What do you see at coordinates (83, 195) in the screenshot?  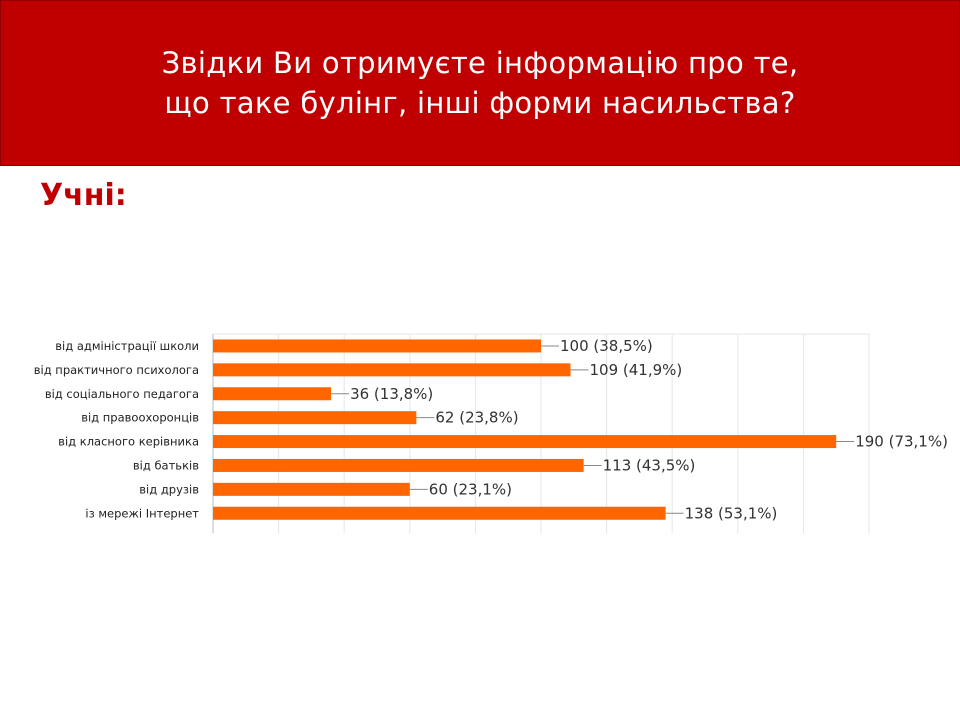 I see `section-subtitle: Учні:` at bounding box center [83, 195].